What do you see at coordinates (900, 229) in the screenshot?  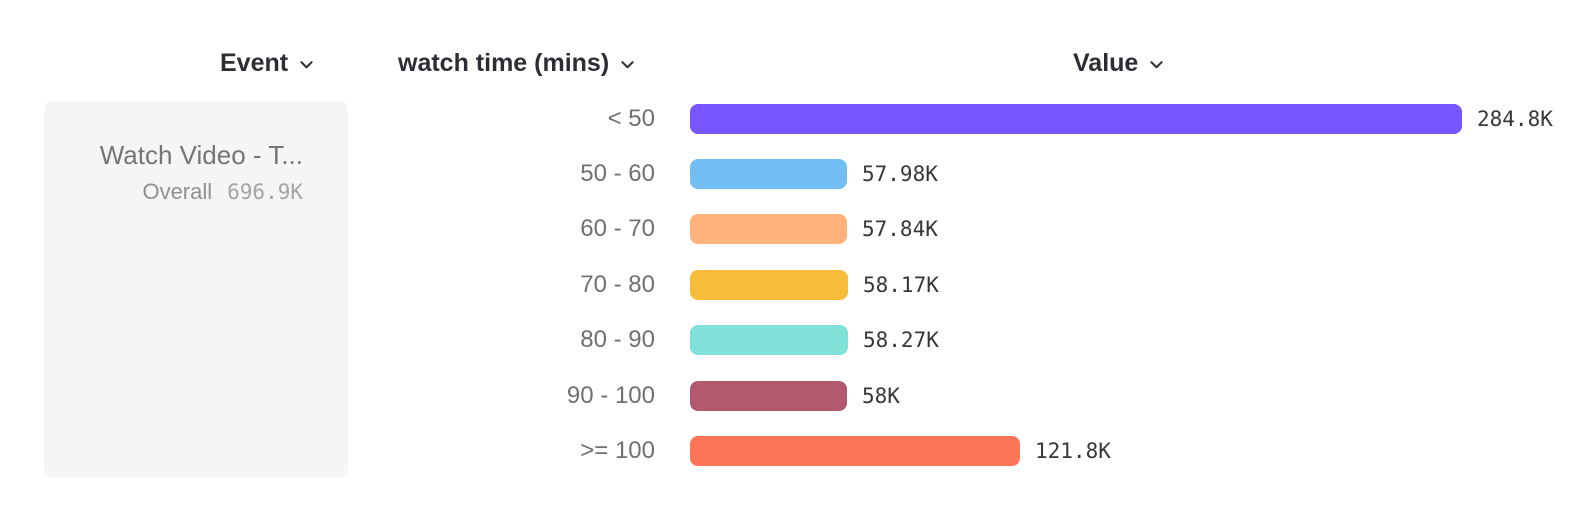 I see `bar-value: 57.84K` at bounding box center [900, 229].